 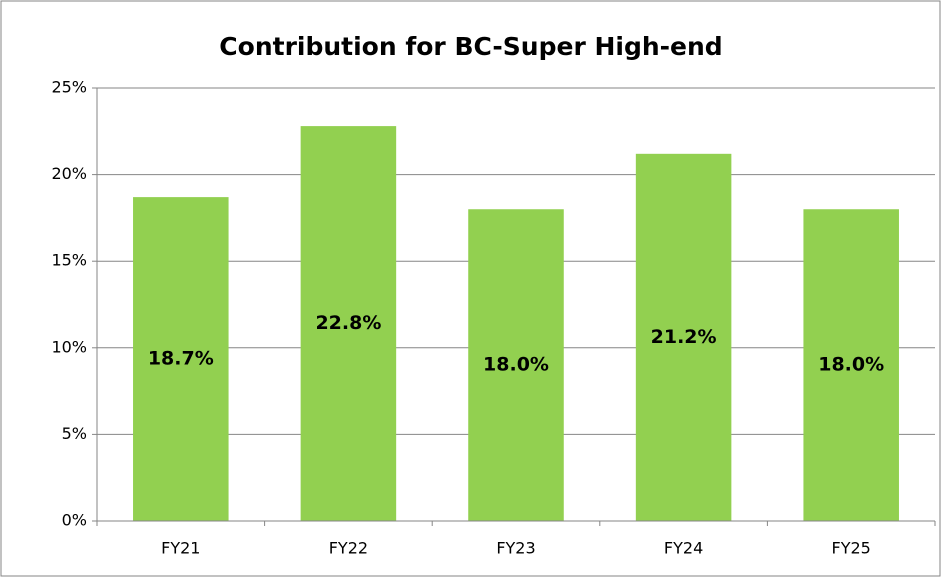 I want to click on x-tick-label: FY23, so click(x=515, y=548).